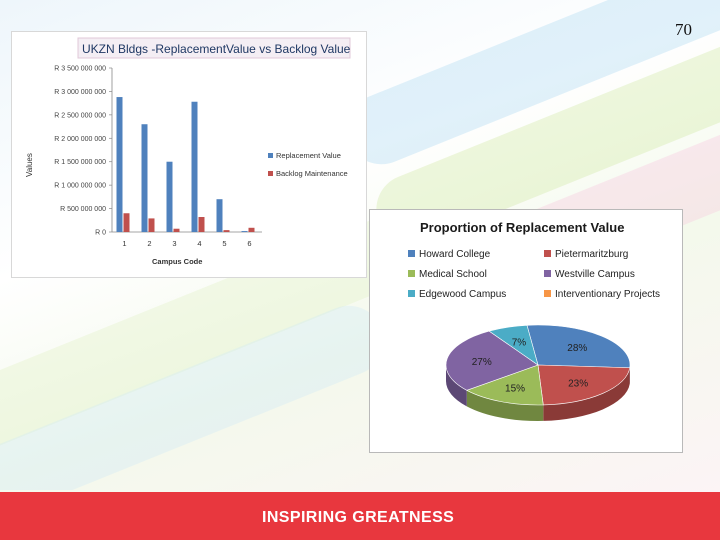 The width and height of the screenshot is (720, 540). I want to click on pie-data-label: 7%, so click(519, 343).